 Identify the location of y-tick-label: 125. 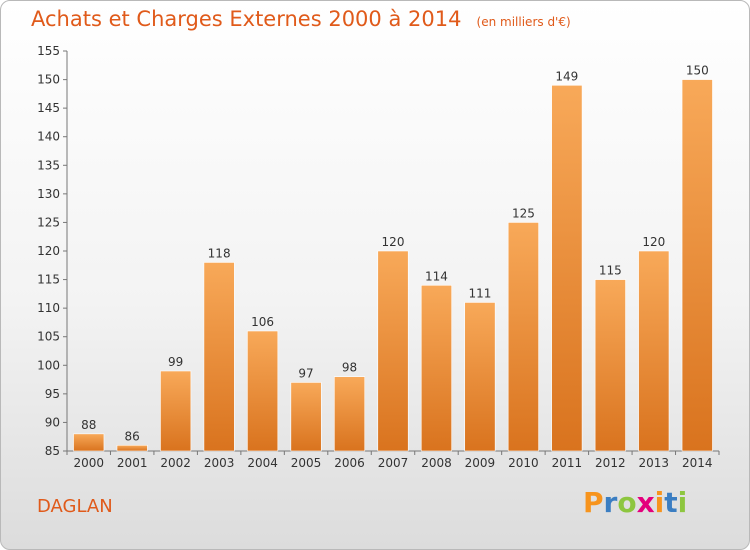
(48, 222).